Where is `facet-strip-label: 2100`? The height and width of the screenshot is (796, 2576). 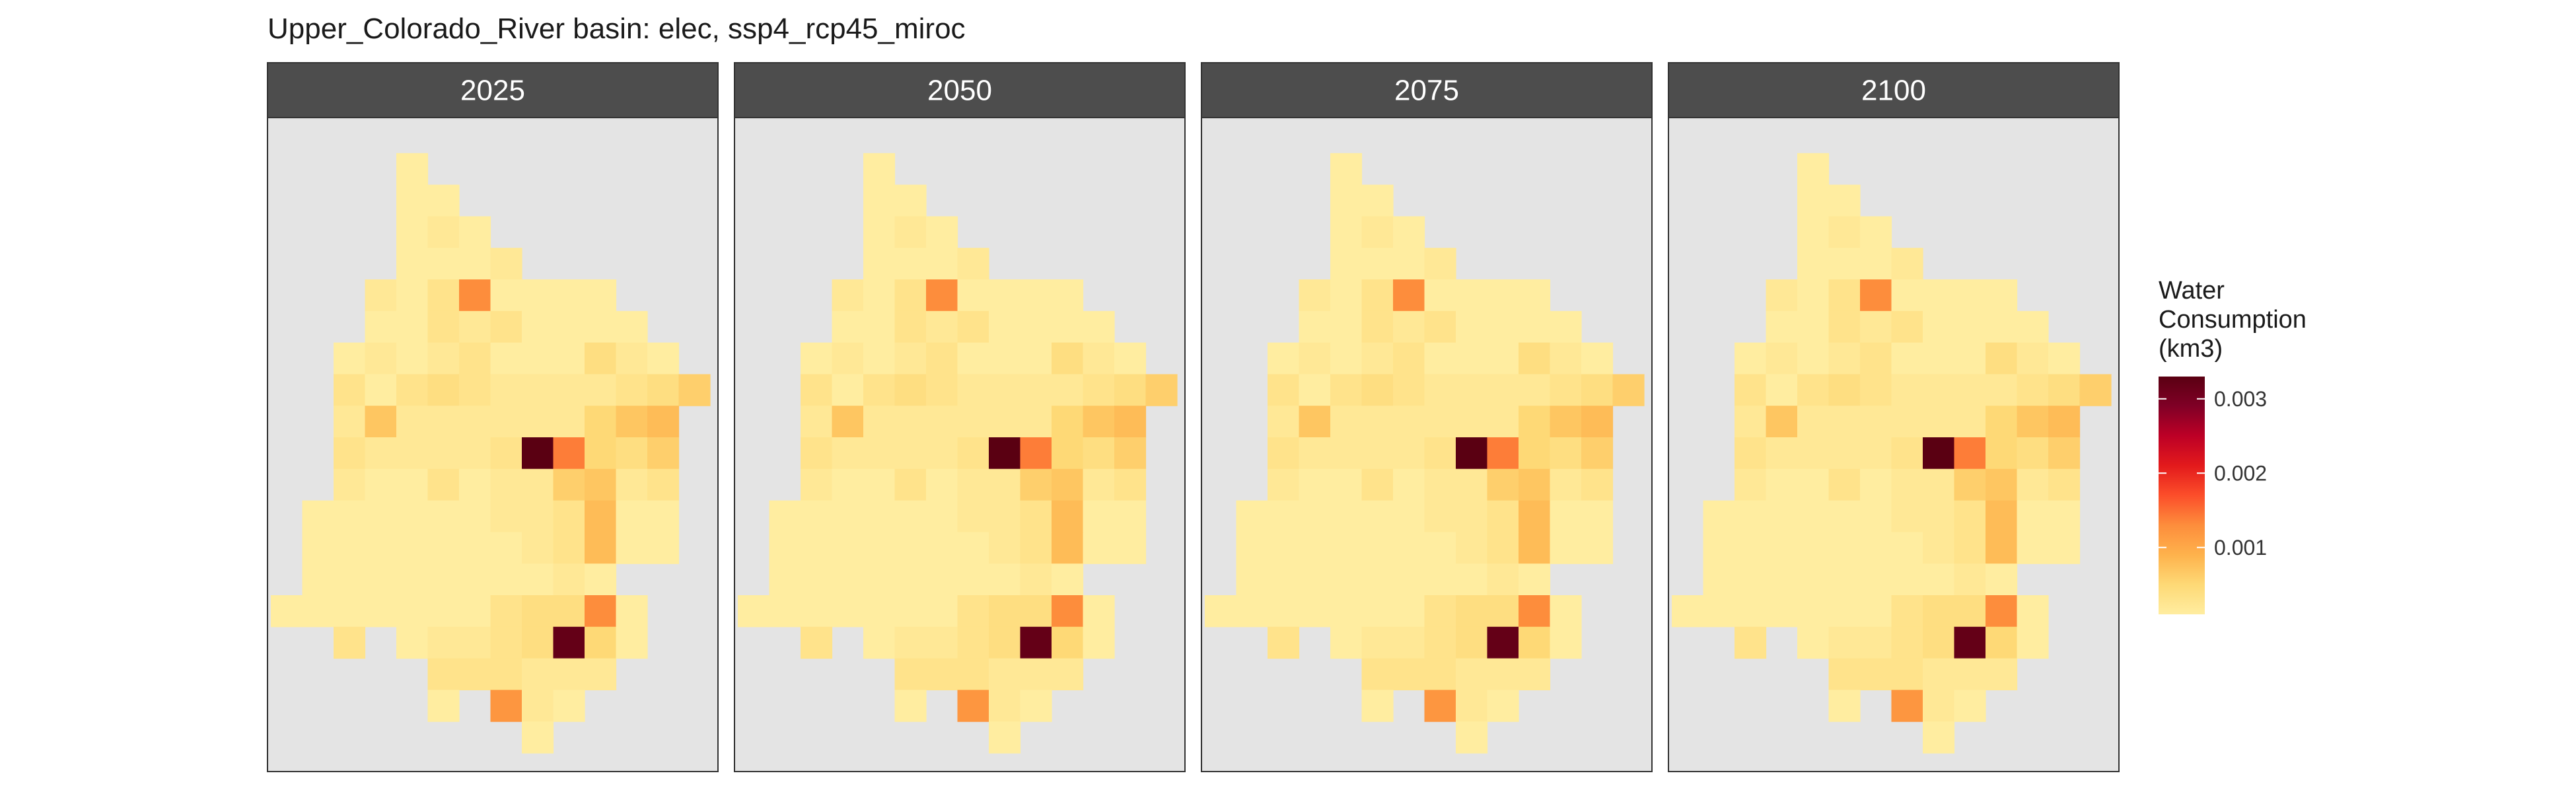
facet-strip-label: 2100 is located at coordinates (1893, 91).